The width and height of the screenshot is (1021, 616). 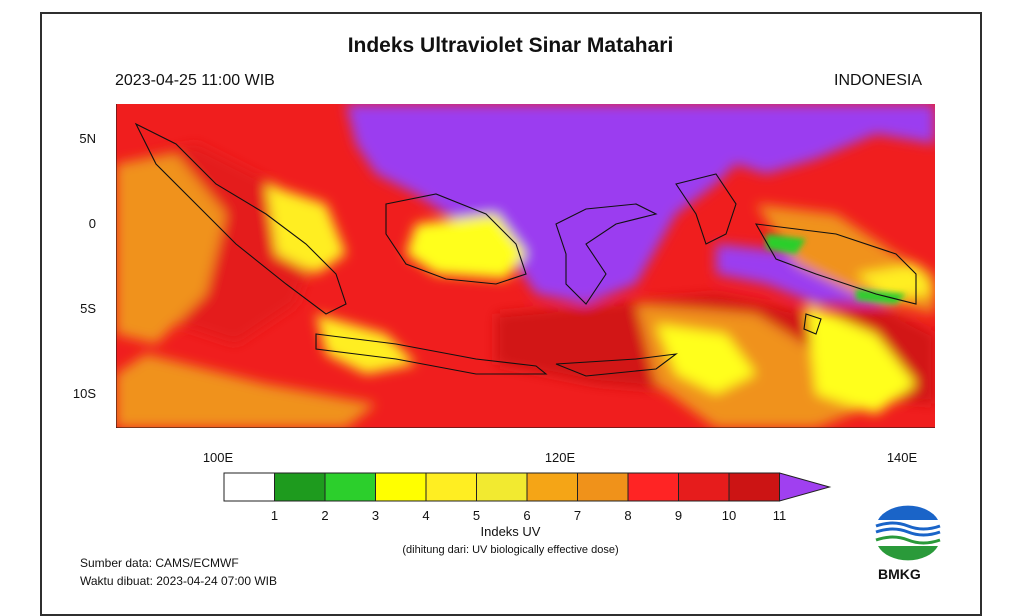 I want to click on colorbar-tick-label: 1, so click(x=274, y=515).